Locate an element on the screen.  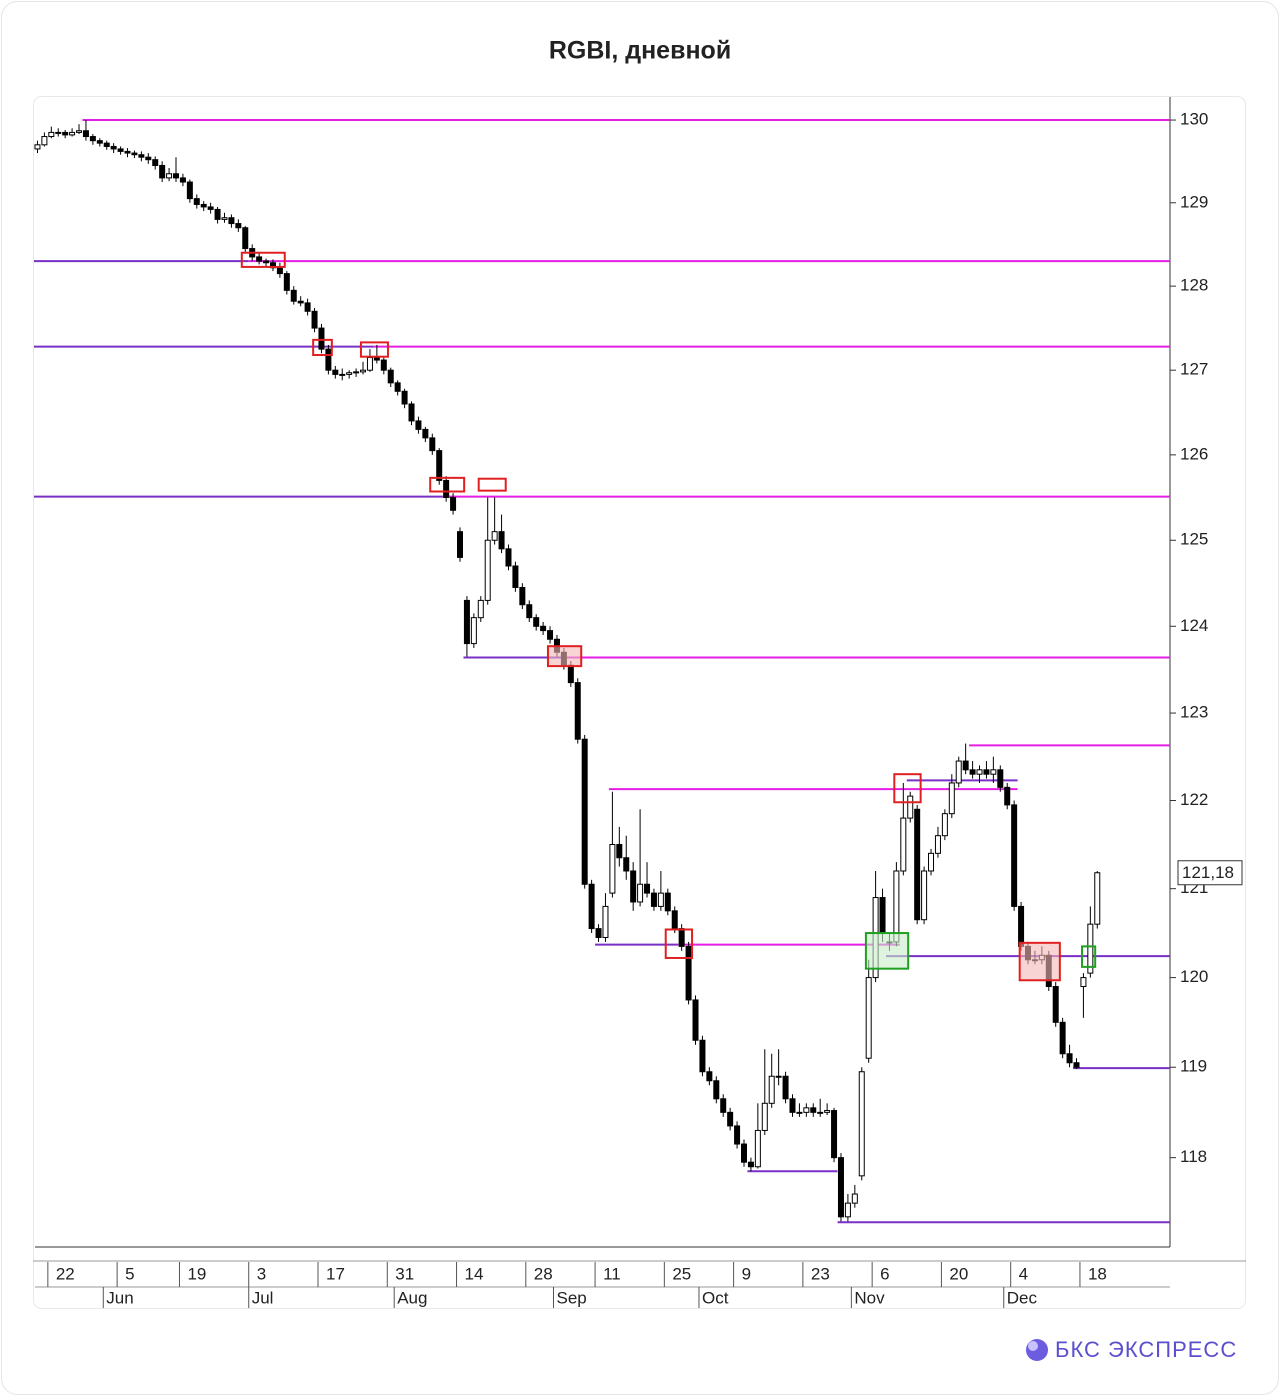
x-tick-label: 28 is located at coordinates (543, 1273).